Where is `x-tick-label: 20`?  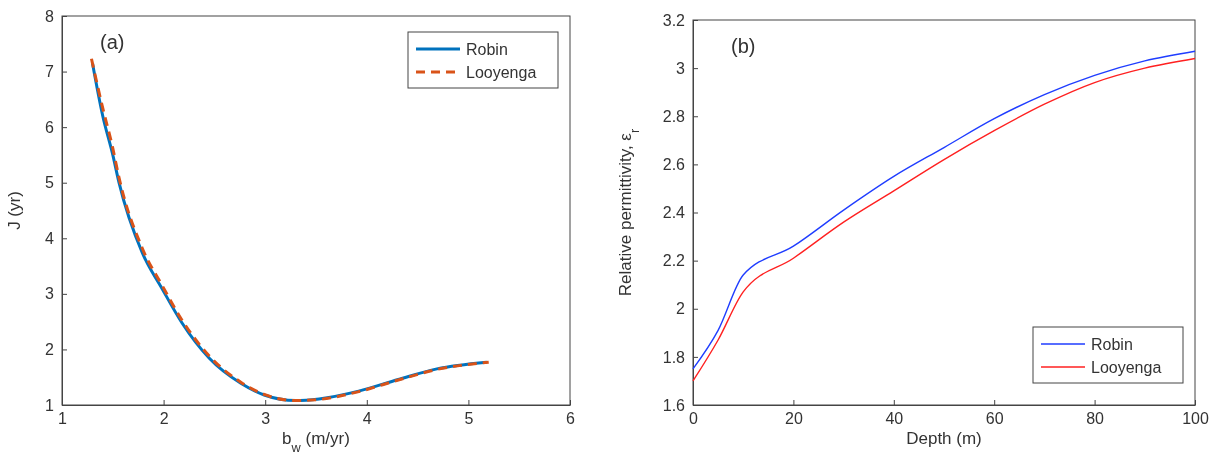
x-tick-label: 20 is located at coordinates (794, 419).